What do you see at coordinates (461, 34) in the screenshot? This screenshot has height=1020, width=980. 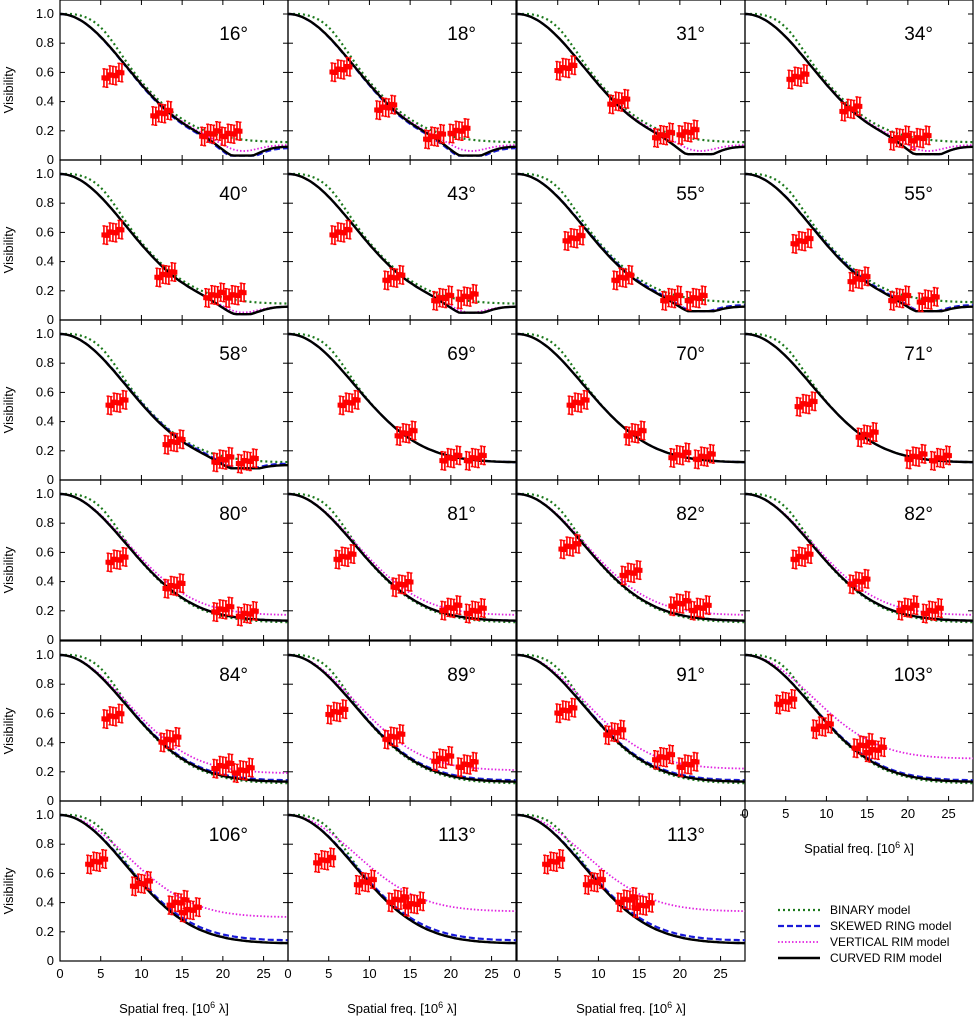 I see `panel-angle-label: 18°` at bounding box center [461, 34].